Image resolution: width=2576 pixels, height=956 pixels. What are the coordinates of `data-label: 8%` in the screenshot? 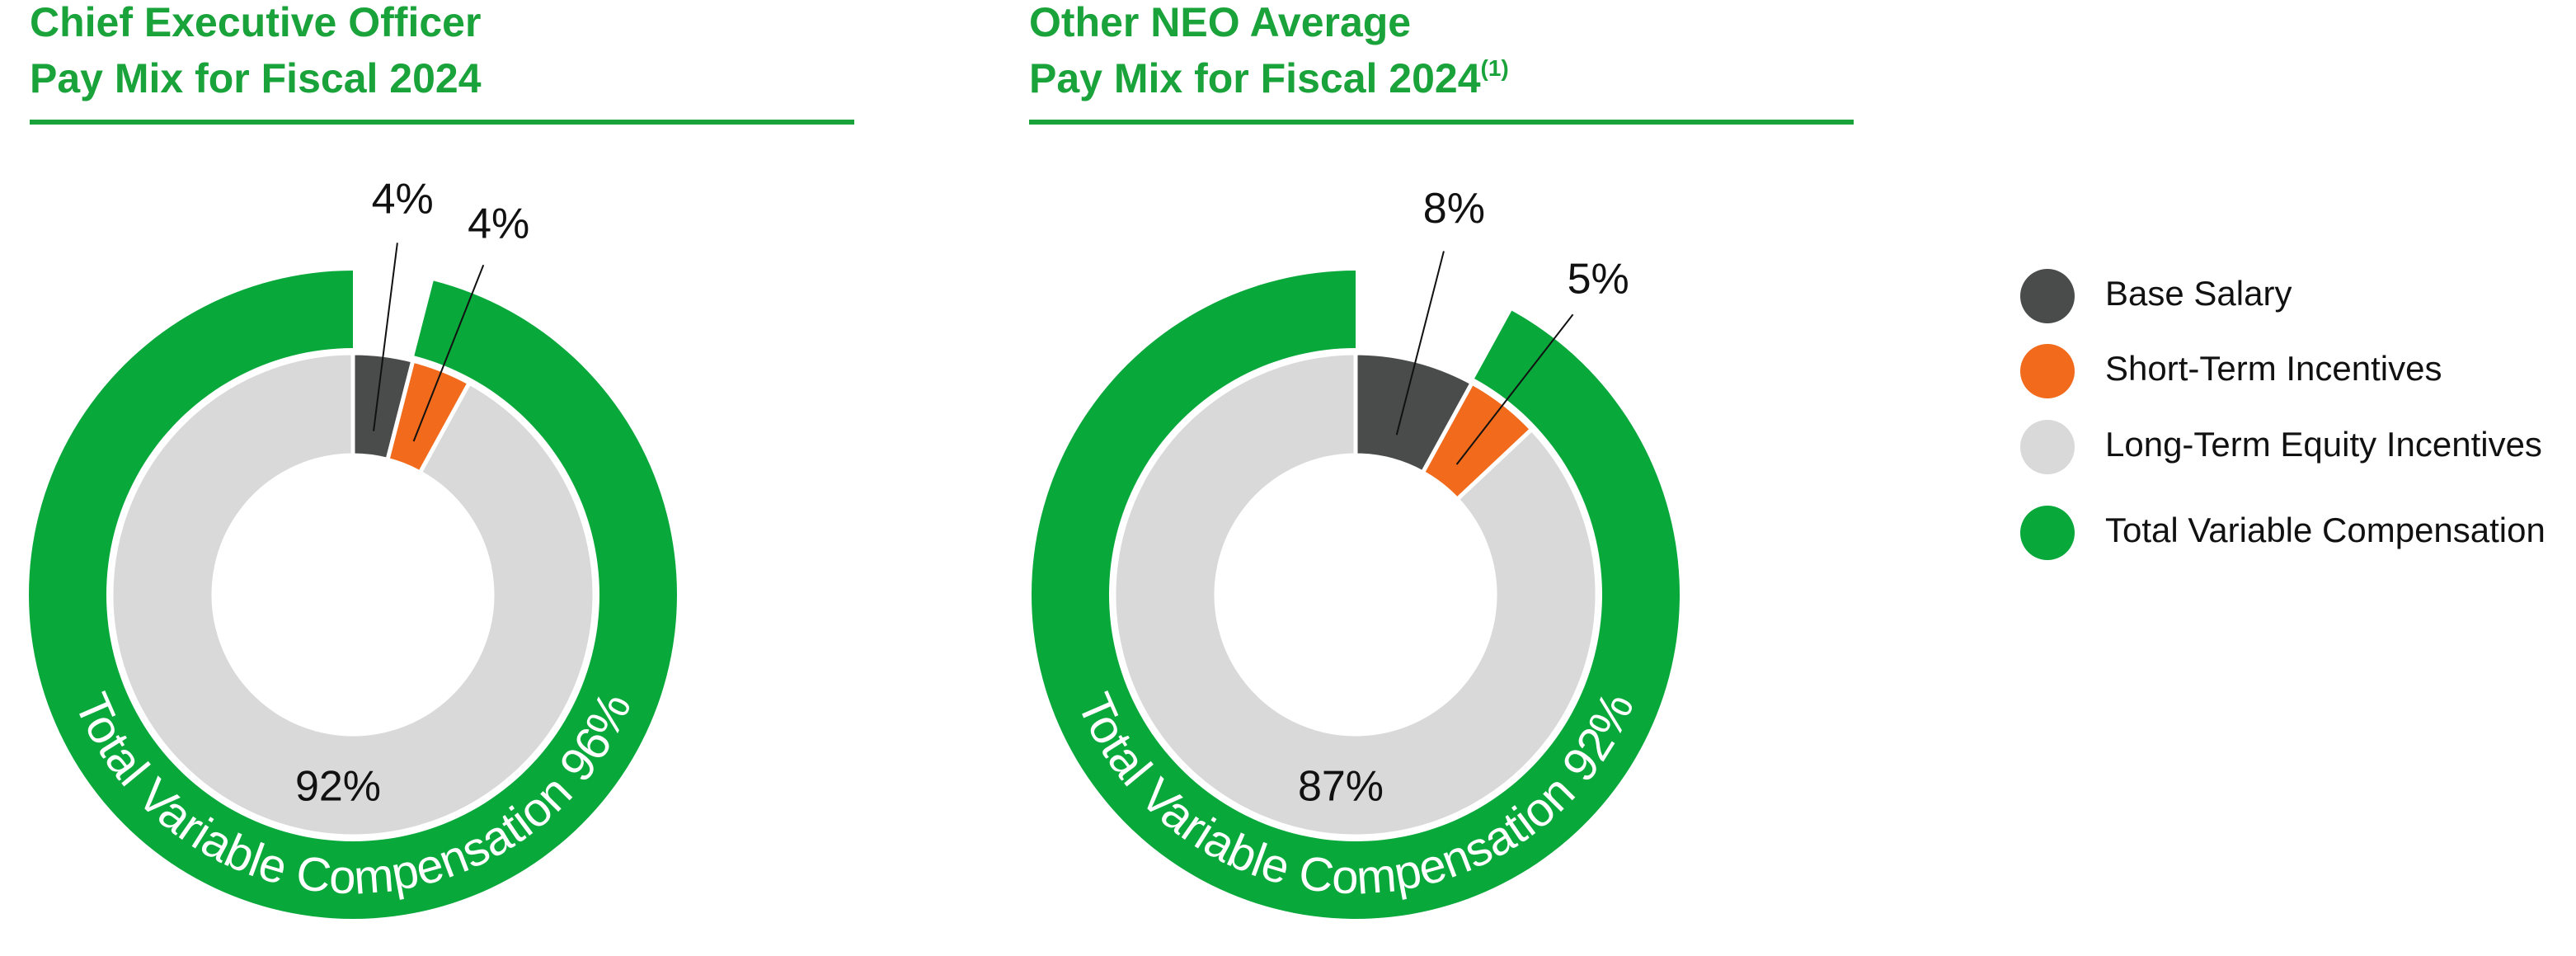 It's located at (1454, 209).